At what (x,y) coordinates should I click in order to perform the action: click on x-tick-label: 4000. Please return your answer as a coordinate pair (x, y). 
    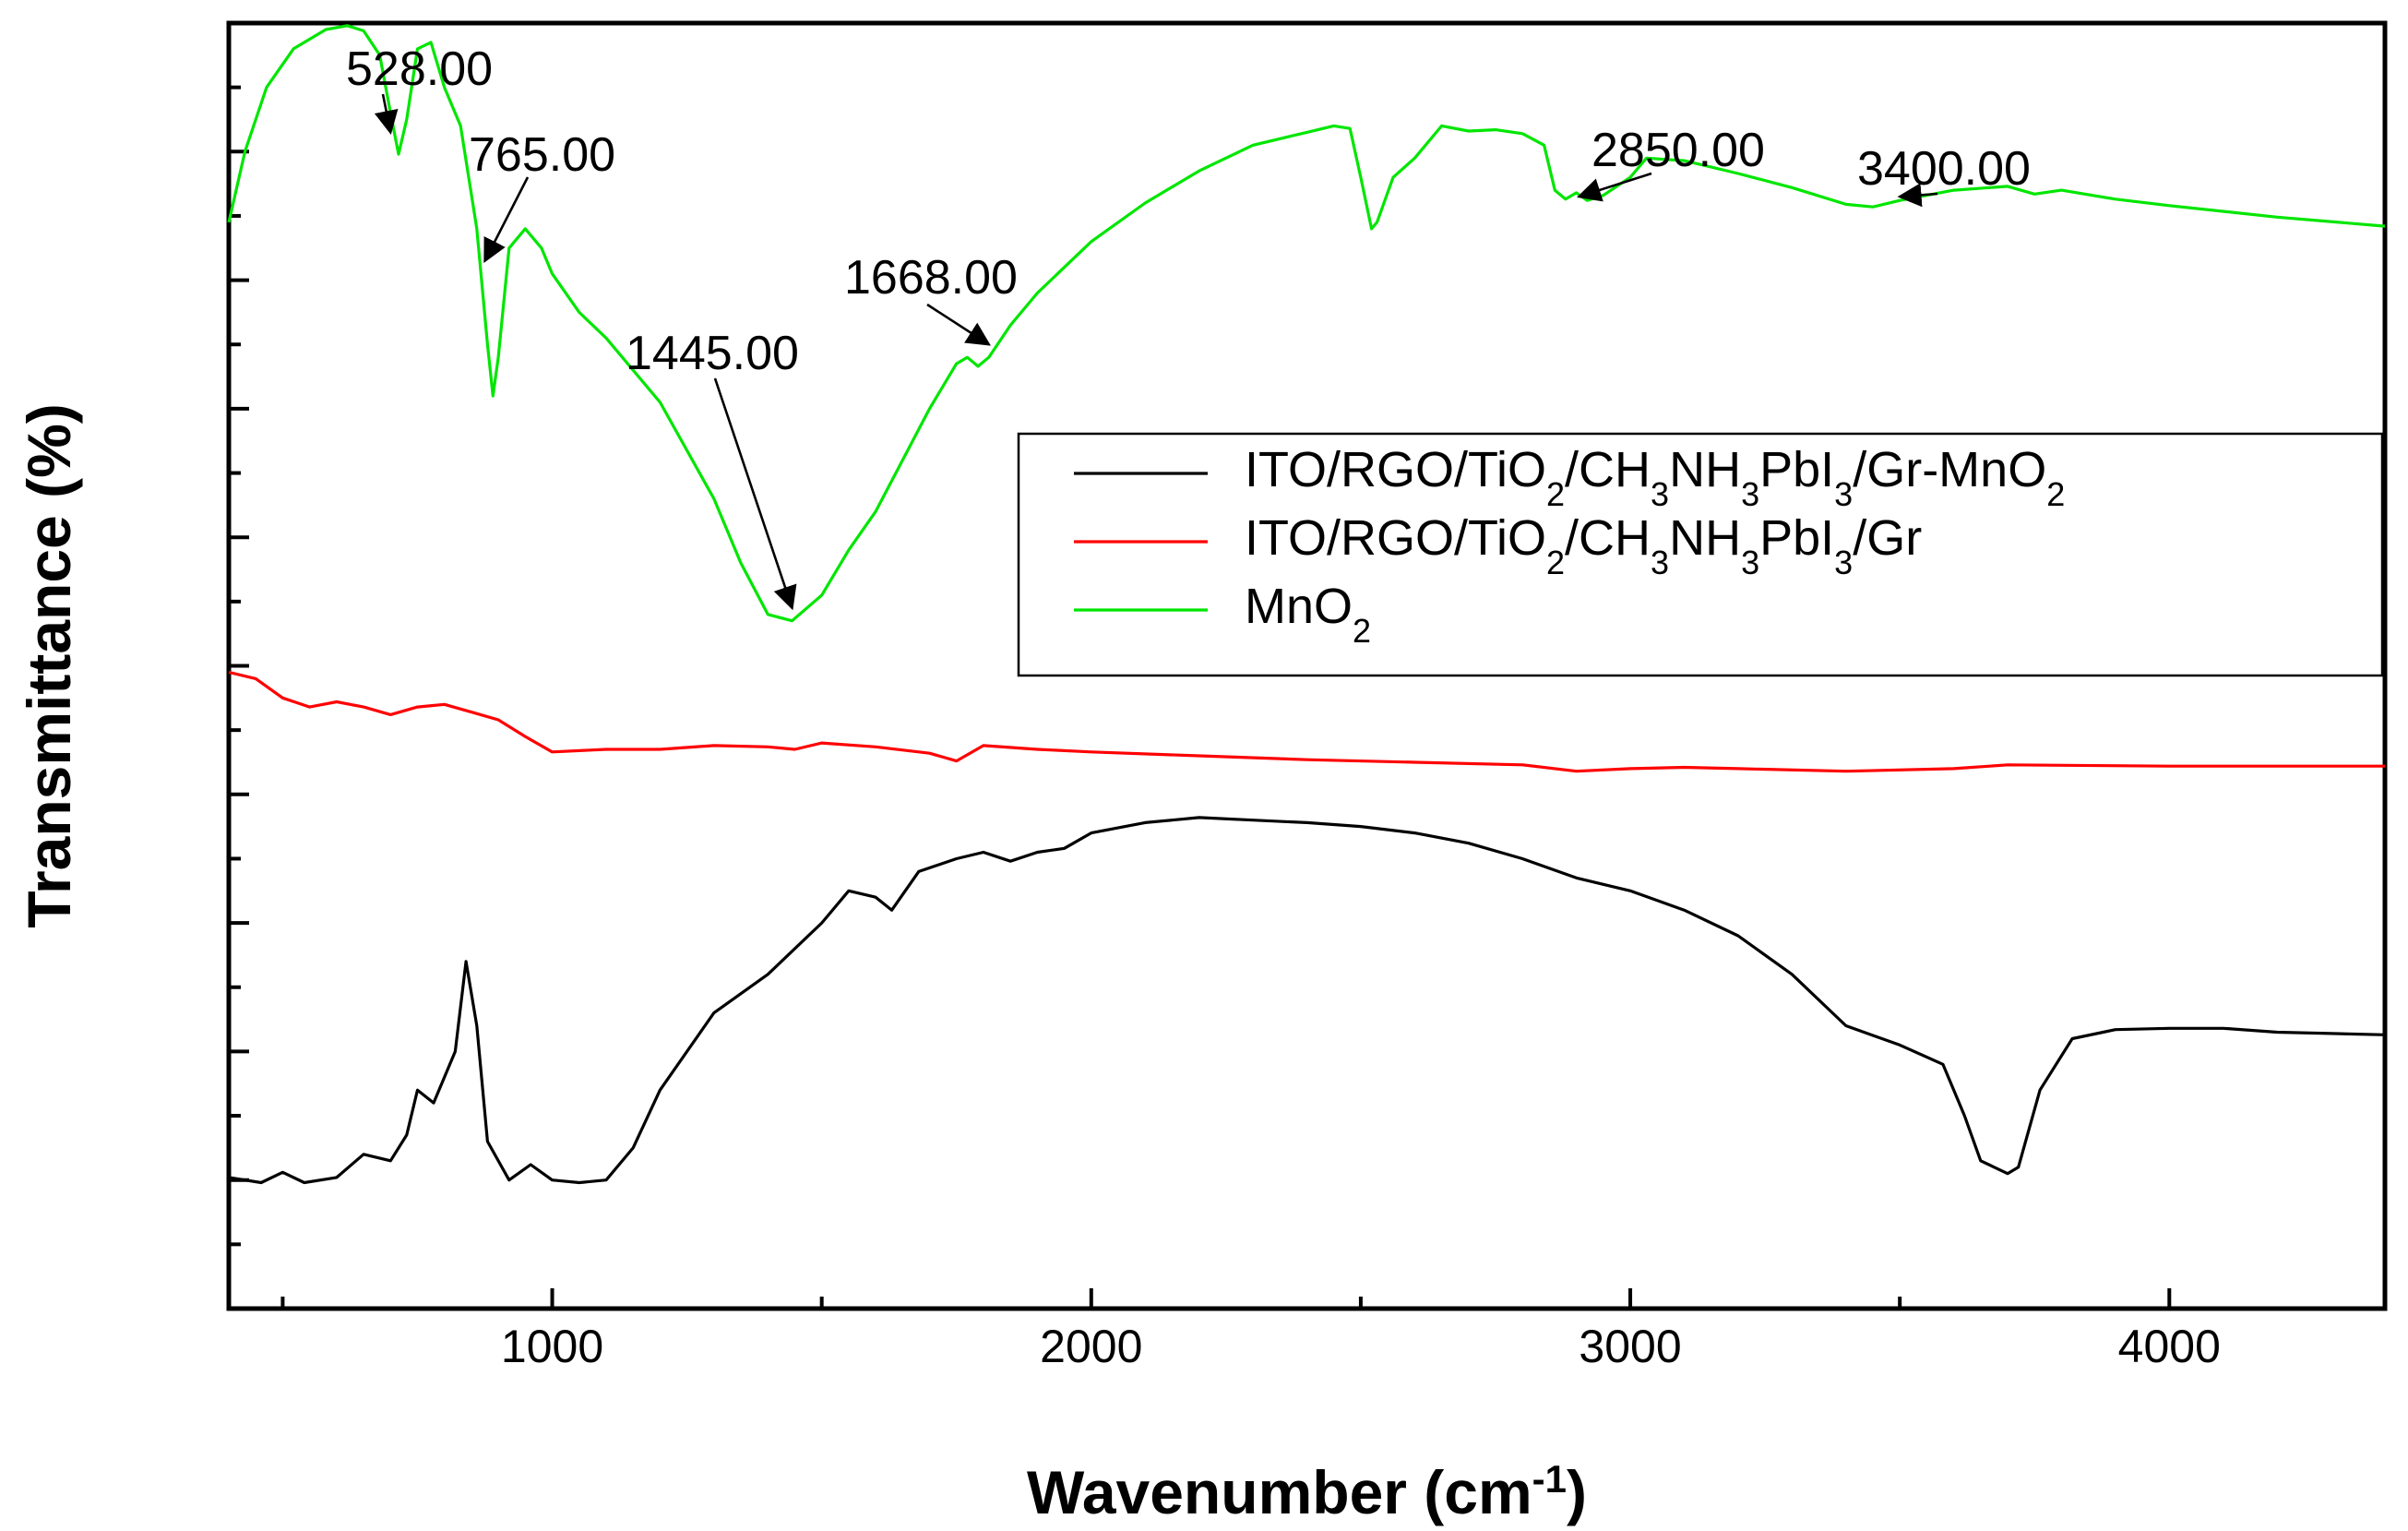
    Looking at the image, I should click on (2169, 1346).